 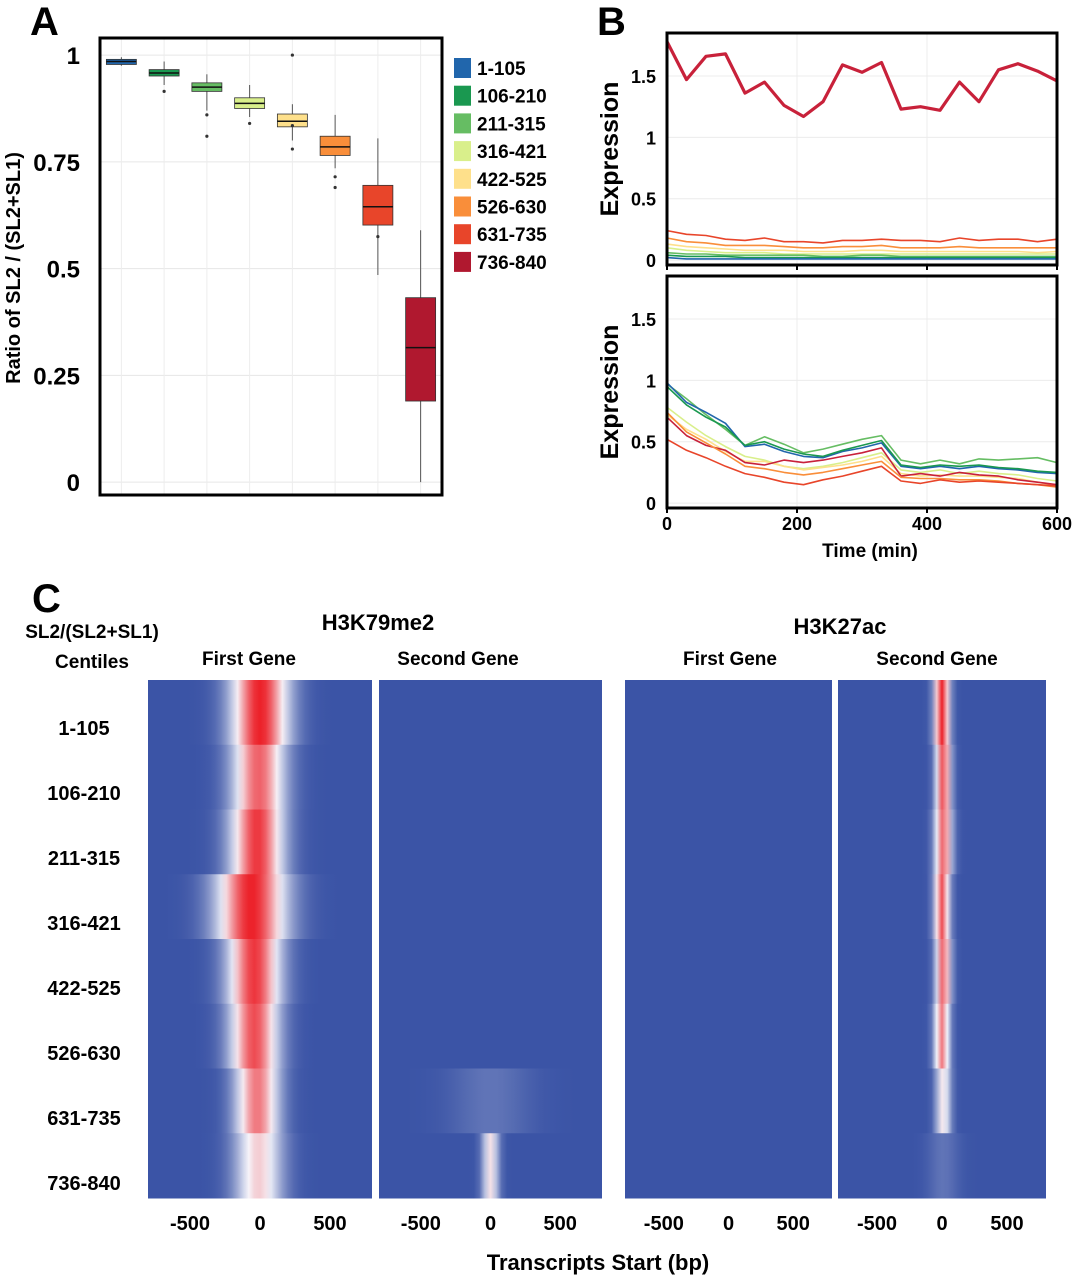 What do you see at coordinates (870, 551) in the screenshot?
I see `panel-b-xlabel: Time (min)` at bounding box center [870, 551].